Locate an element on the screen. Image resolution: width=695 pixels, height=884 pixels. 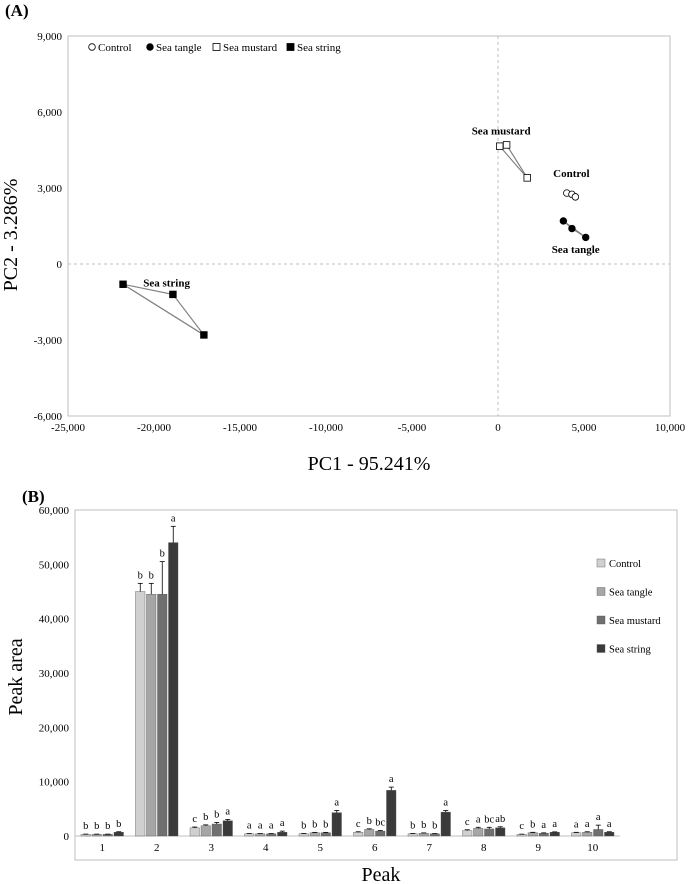
significance-letter-control-peak-5: b is located at coordinates (303, 826).